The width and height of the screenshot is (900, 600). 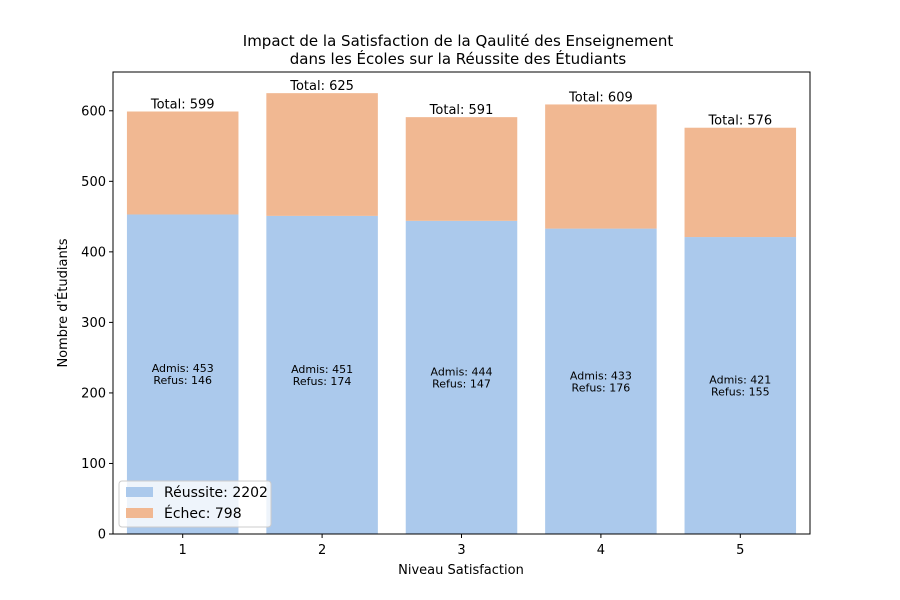 I want to click on x-axis: 1 2 3 4 5, so click(x=461, y=546).